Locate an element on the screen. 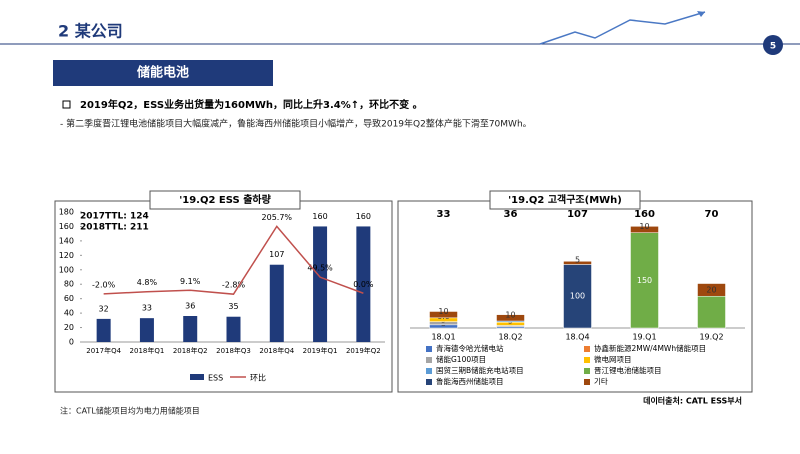 This screenshot has height=454, width=800. legend-label: 青海德令哈光储电站 is located at coordinates (470, 348).